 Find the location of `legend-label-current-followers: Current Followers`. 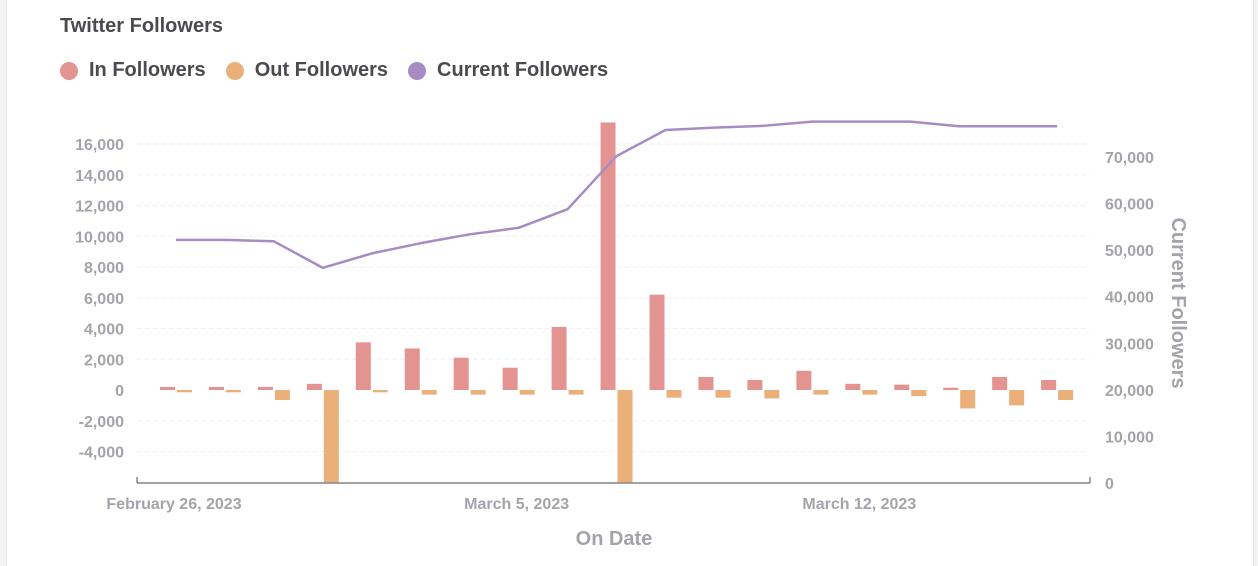

legend-label-current-followers: Current Followers is located at coordinates (523, 70).